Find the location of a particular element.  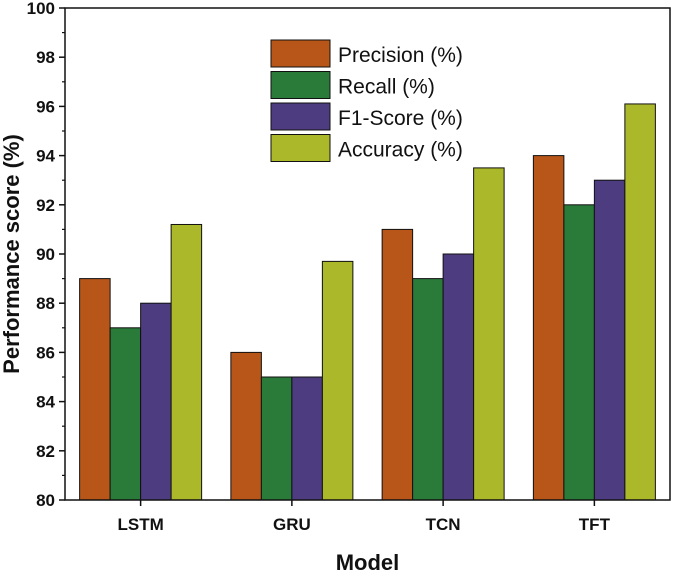

bar-gru-accuracy is located at coordinates (337, 380).